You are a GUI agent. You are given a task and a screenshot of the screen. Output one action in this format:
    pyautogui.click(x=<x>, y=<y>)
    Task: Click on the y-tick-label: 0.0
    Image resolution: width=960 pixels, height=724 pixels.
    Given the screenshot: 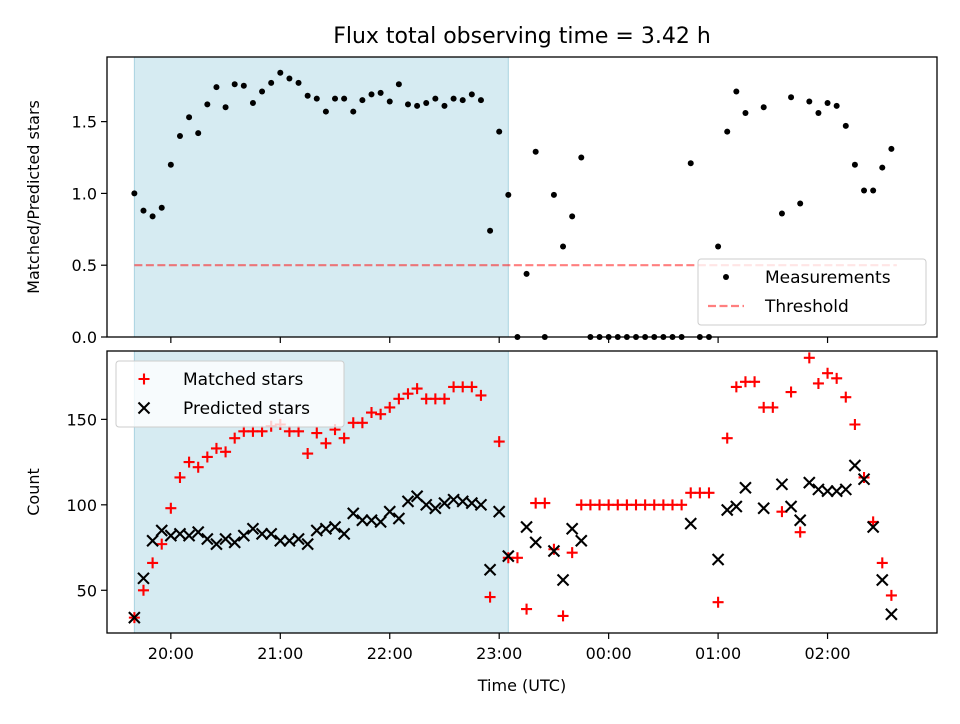 What is the action you would take?
    pyautogui.click(x=84, y=337)
    